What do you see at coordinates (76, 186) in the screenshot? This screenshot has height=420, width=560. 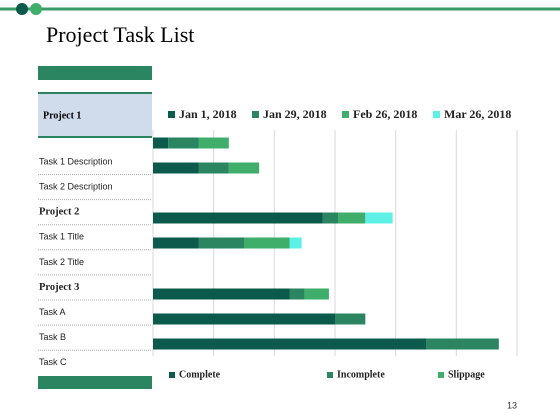 I see `task-label: Task 2 Description` at bounding box center [76, 186].